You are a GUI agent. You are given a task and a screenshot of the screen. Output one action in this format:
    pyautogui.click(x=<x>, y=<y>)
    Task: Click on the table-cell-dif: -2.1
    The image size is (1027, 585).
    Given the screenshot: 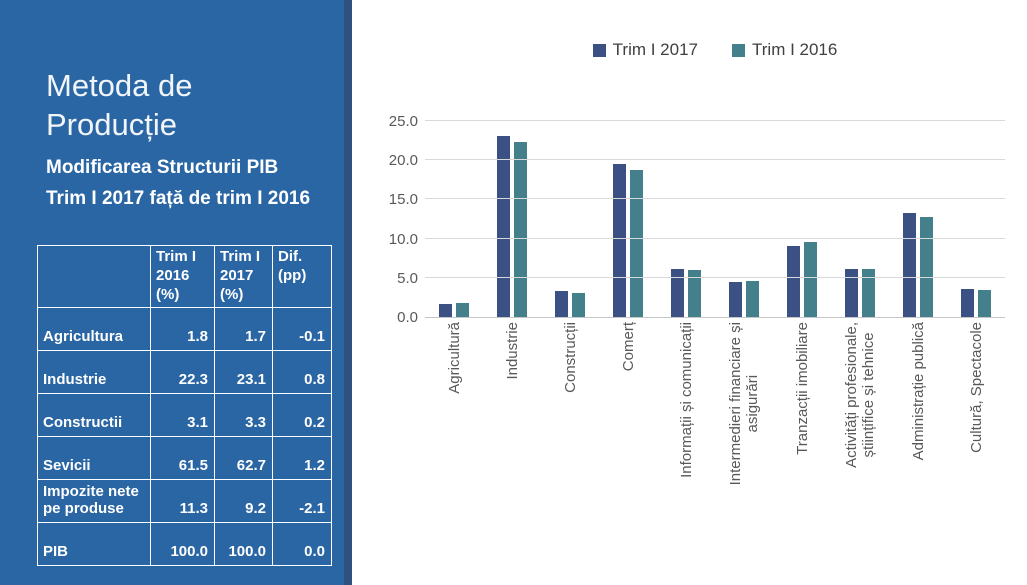 What is the action you would take?
    pyautogui.click(x=302, y=501)
    